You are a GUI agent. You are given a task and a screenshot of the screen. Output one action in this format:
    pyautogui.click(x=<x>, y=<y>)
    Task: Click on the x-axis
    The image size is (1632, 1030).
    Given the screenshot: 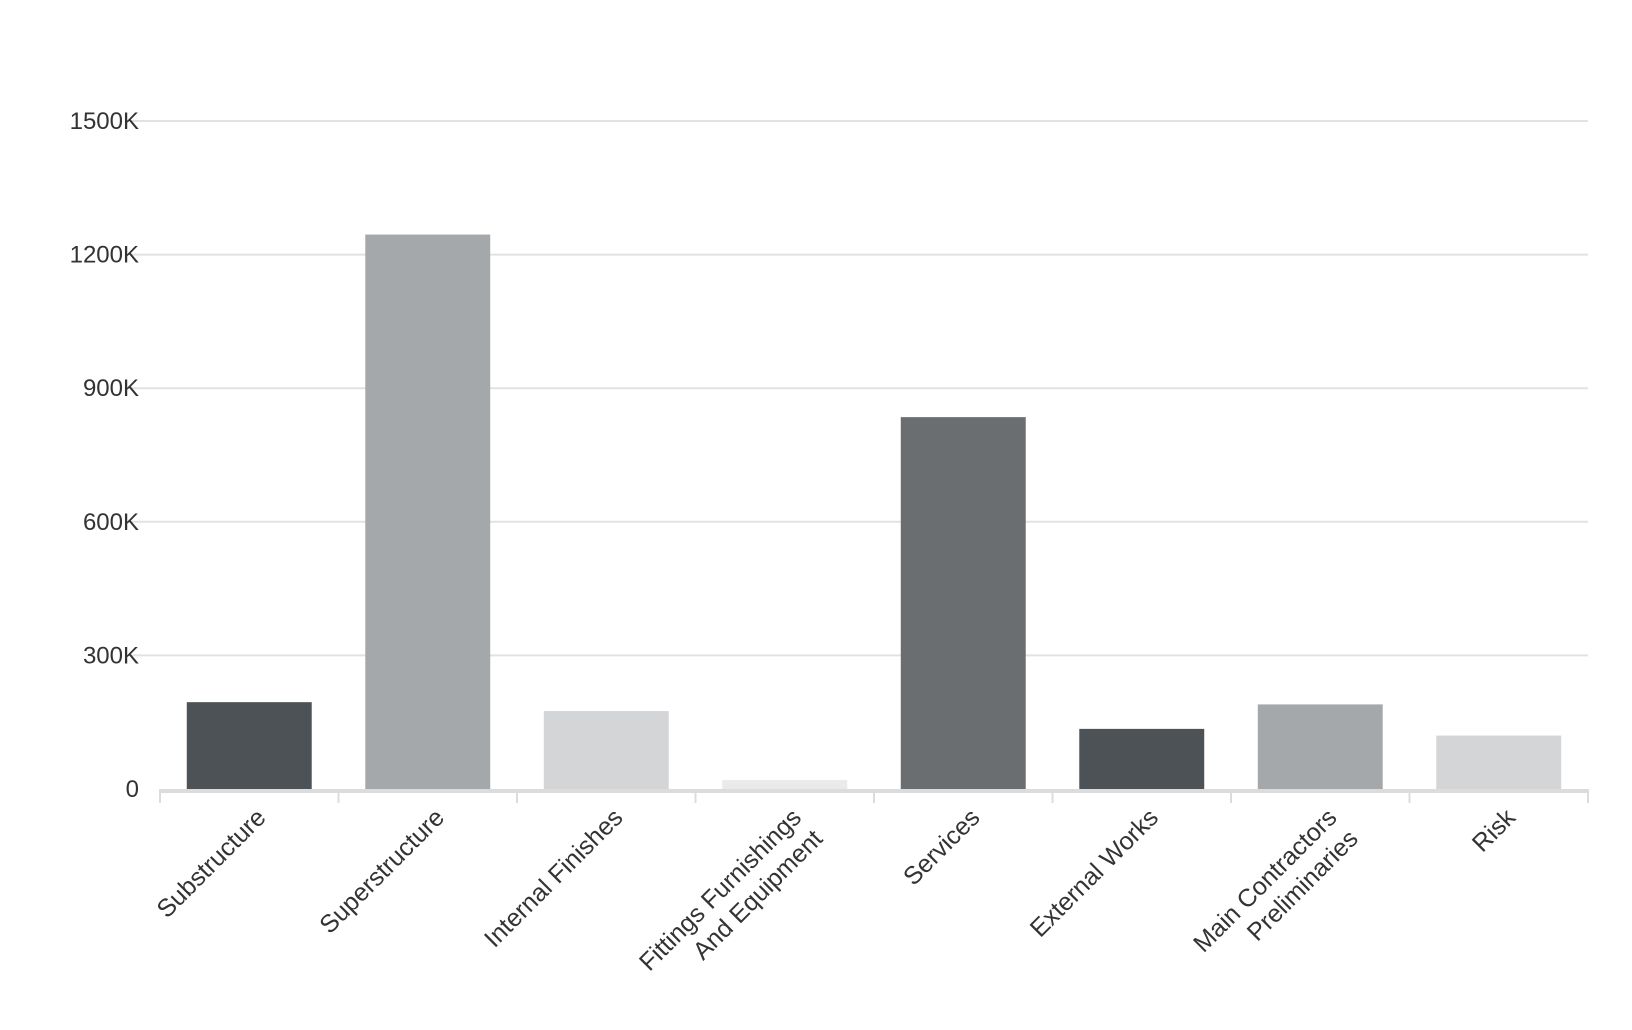 What is the action you would take?
    pyautogui.click(x=874, y=796)
    